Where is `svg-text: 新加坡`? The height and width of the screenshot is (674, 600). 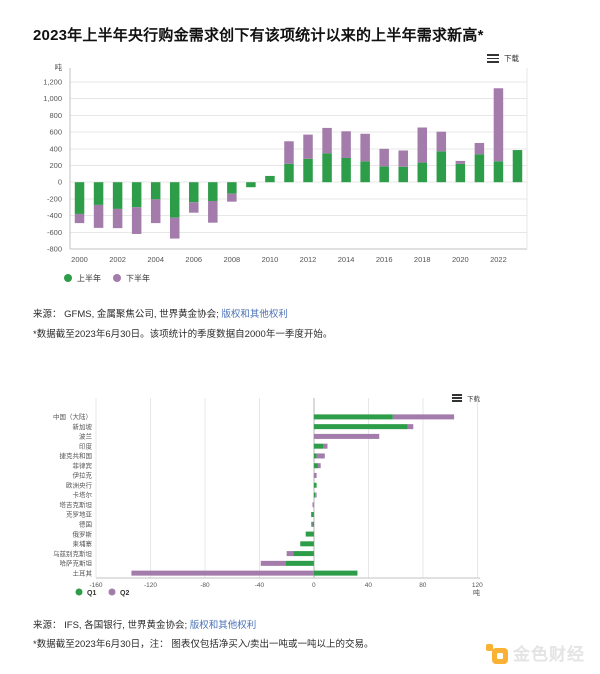
svg-text: 新加坡 is located at coordinates (83, 426).